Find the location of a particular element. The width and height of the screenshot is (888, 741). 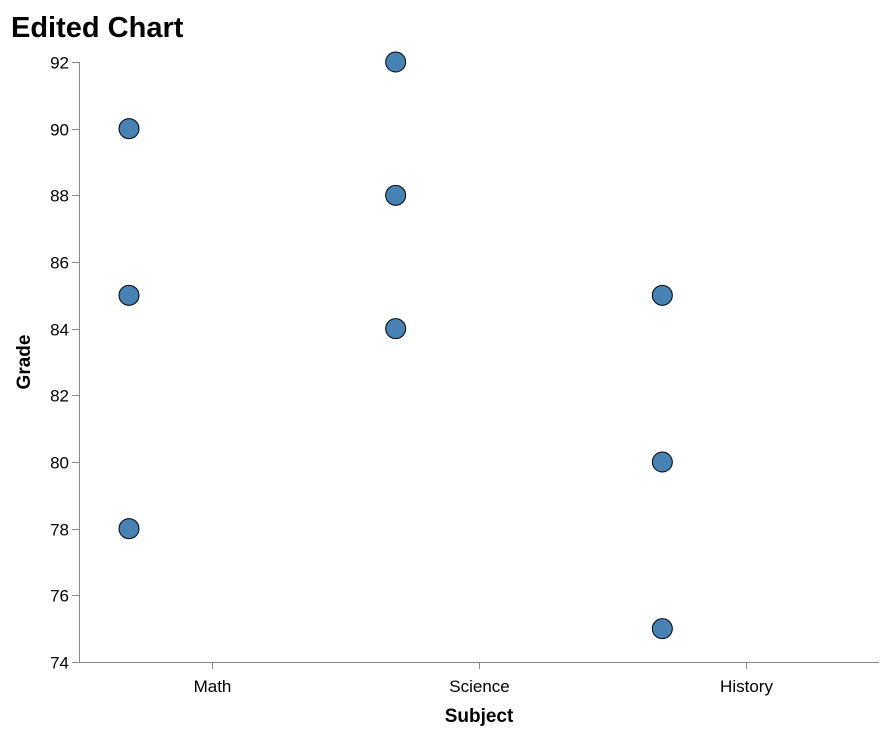

y-tick-label: 90 is located at coordinates (59, 130).